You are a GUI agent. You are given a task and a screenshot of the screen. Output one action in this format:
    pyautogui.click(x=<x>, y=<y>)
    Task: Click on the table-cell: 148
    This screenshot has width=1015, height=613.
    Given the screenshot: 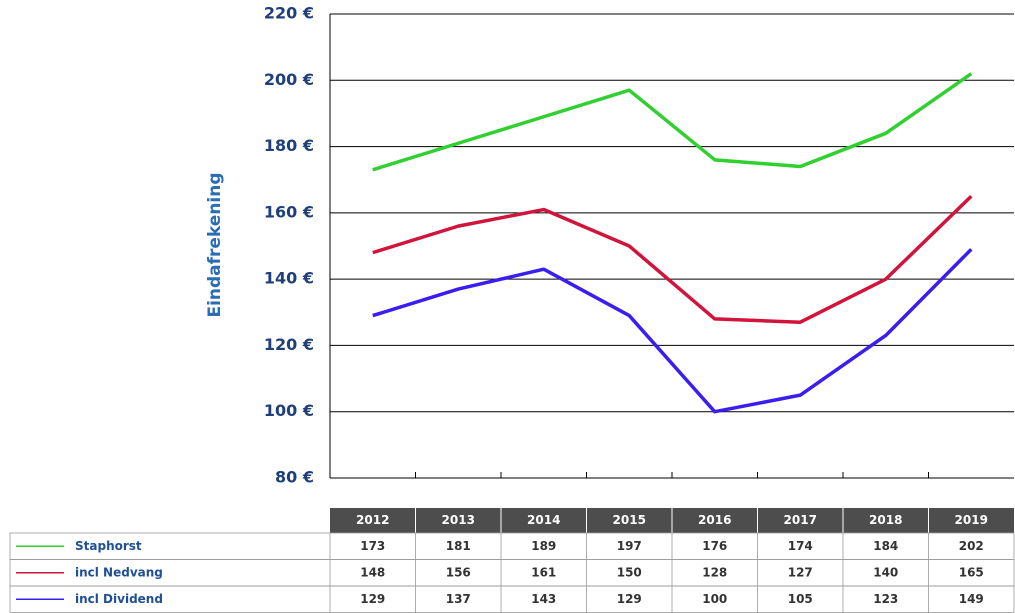 What is the action you would take?
    pyautogui.click(x=372, y=572)
    